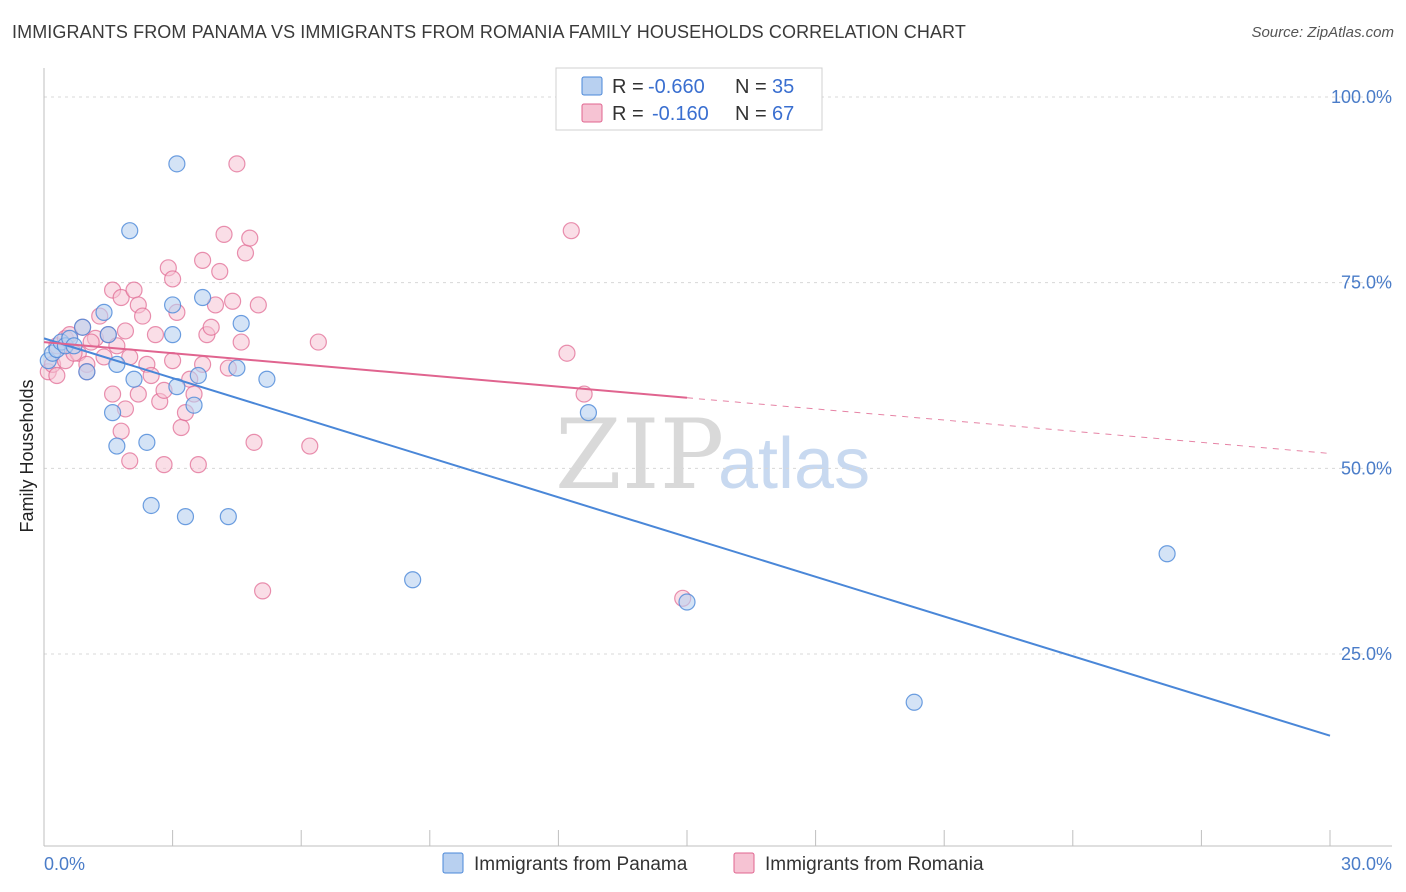  Describe the element at coordinates (628, 87) in the screenshot. I see `legend-r-label-panama: R =` at that location.